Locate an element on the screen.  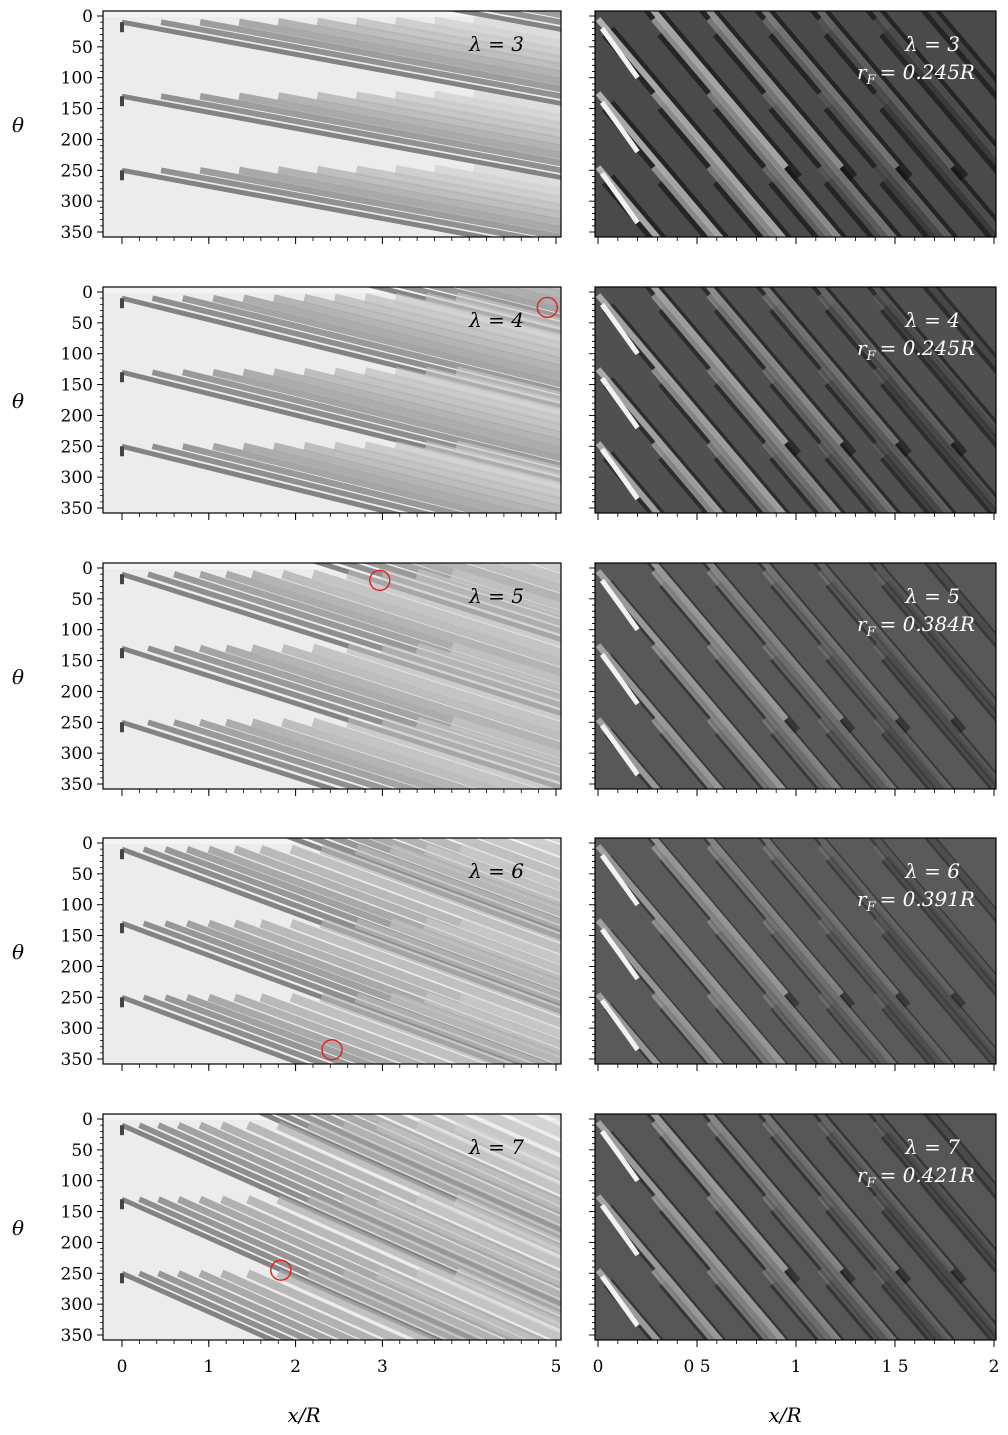
y-tick-label: 100 is located at coordinates (77, 906).